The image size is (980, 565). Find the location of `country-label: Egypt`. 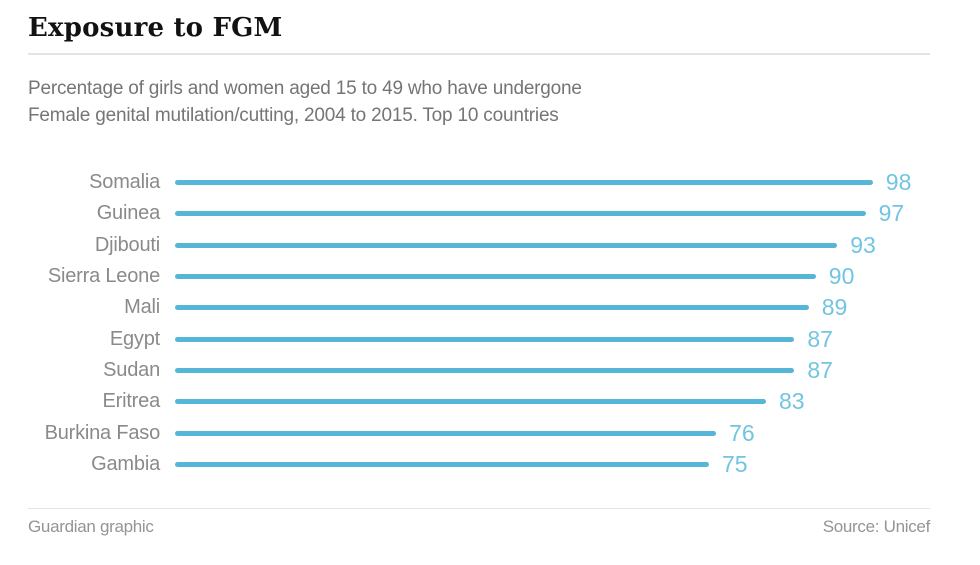

country-label: Egypt is located at coordinates (134, 338).